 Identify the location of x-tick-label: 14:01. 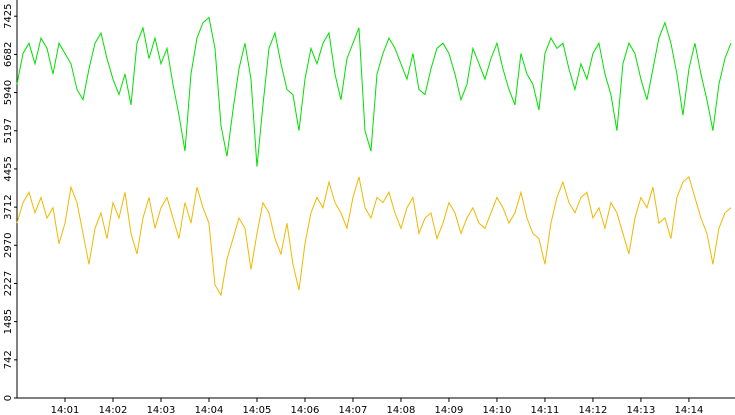
(65, 410).